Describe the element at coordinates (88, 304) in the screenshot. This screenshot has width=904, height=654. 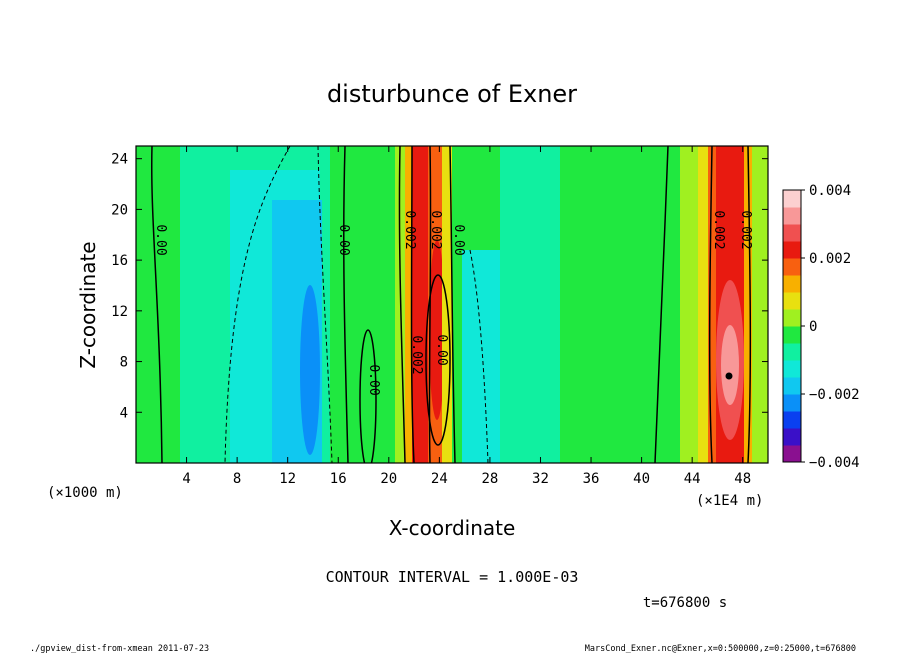
I see `y-axis-label: Z-coordinate` at that location.